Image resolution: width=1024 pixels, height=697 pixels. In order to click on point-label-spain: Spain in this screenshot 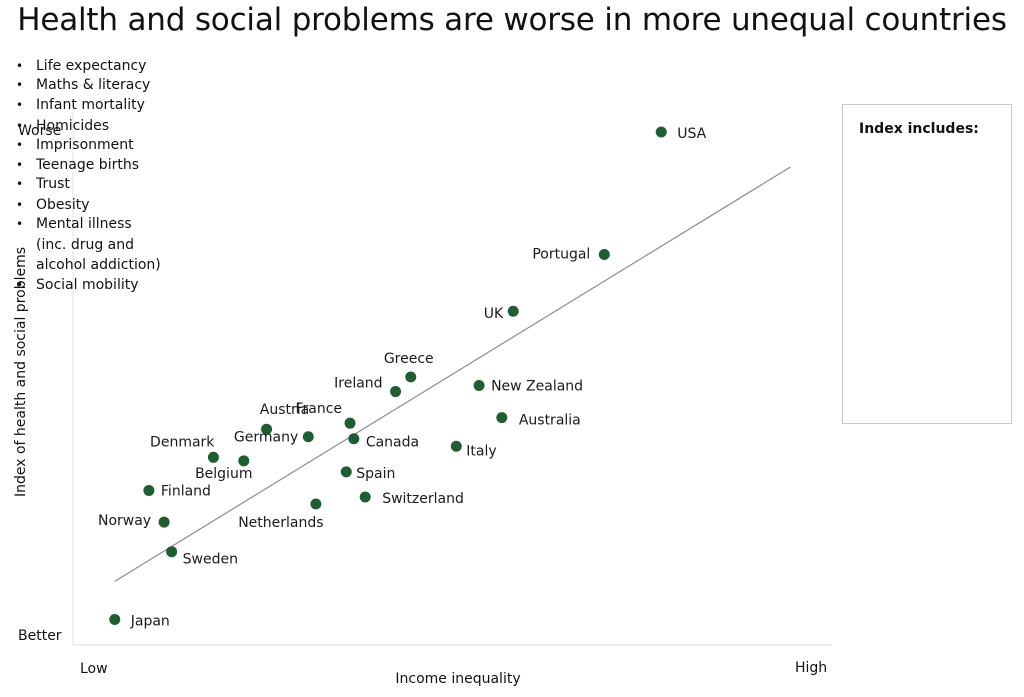, I will do `click(375, 474)`.